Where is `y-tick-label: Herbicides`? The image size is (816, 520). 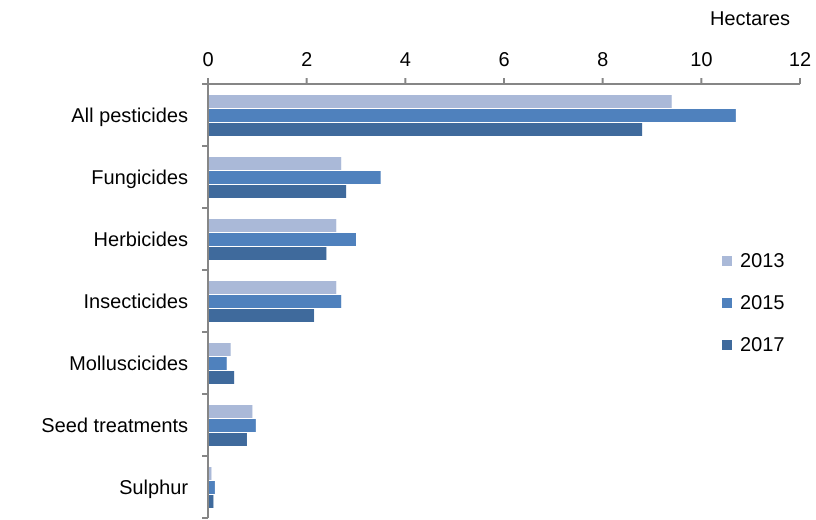 y-tick-label: Herbicides is located at coordinates (141, 240).